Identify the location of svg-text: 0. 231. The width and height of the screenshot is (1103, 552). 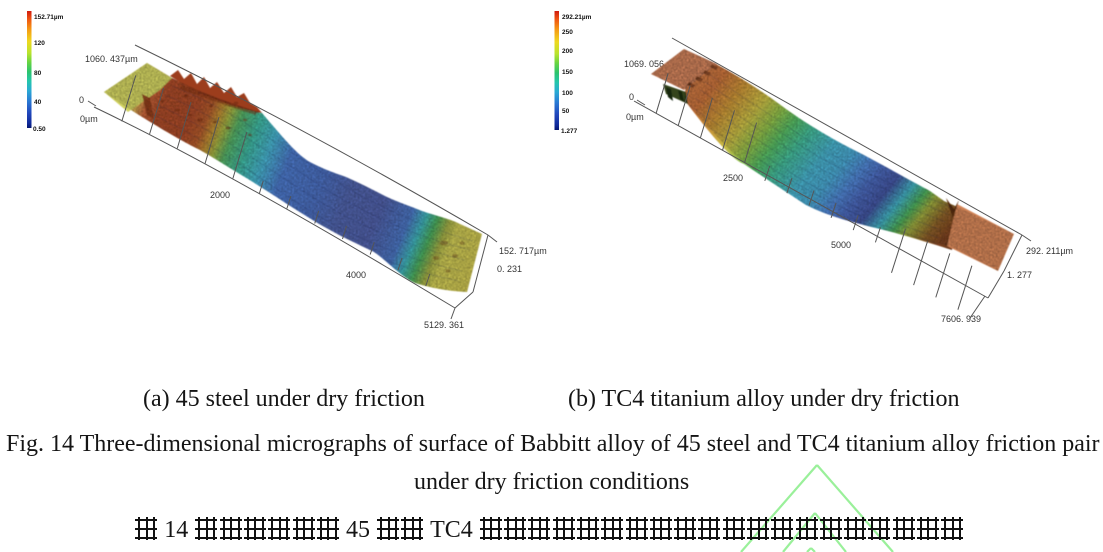
(509, 269).